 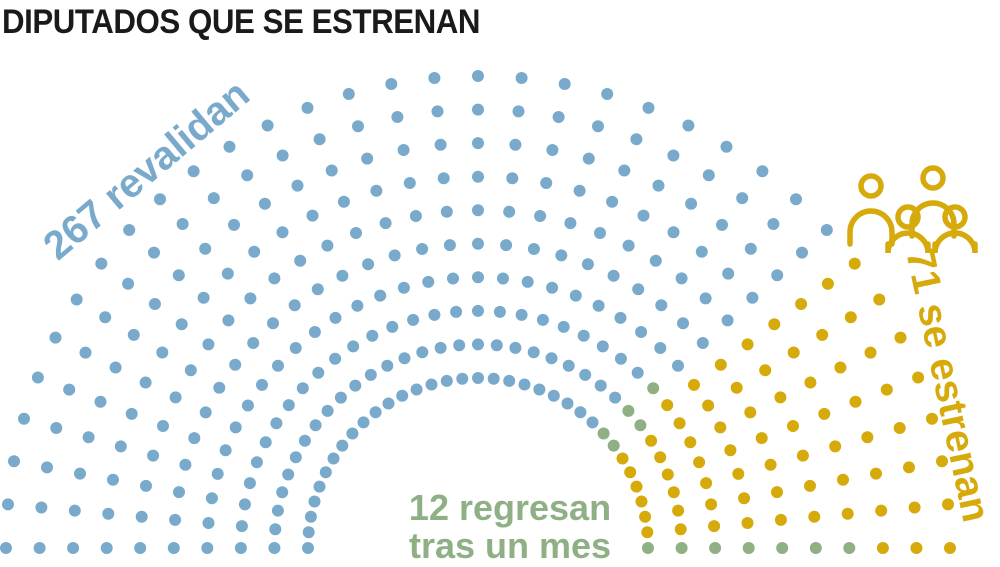 What do you see at coordinates (146, 170) in the screenshot?
I see `label-revalidan: 267 revalidan` at bounding box center [146, 170].